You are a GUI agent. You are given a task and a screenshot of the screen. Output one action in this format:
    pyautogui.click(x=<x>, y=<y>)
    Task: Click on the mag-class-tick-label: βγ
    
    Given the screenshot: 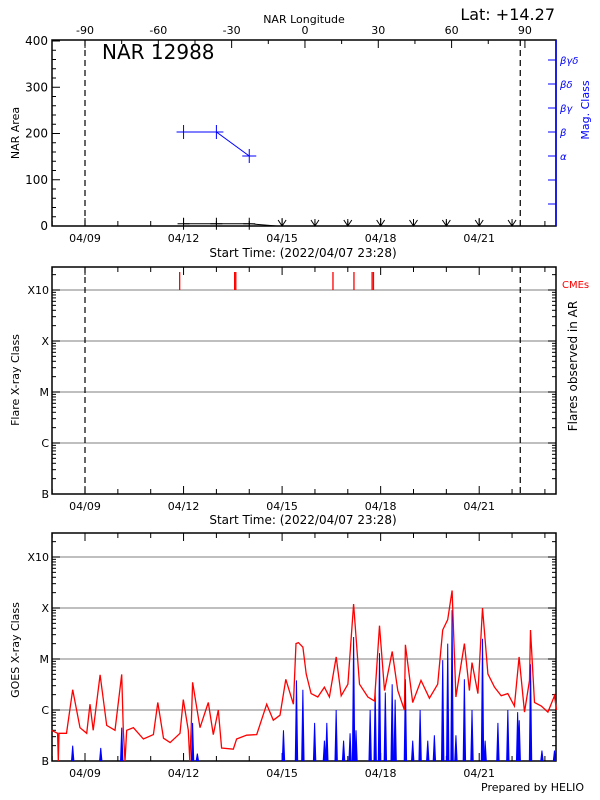 What is the action you would take?
    pyautogui.click(x=566, y=109)
    